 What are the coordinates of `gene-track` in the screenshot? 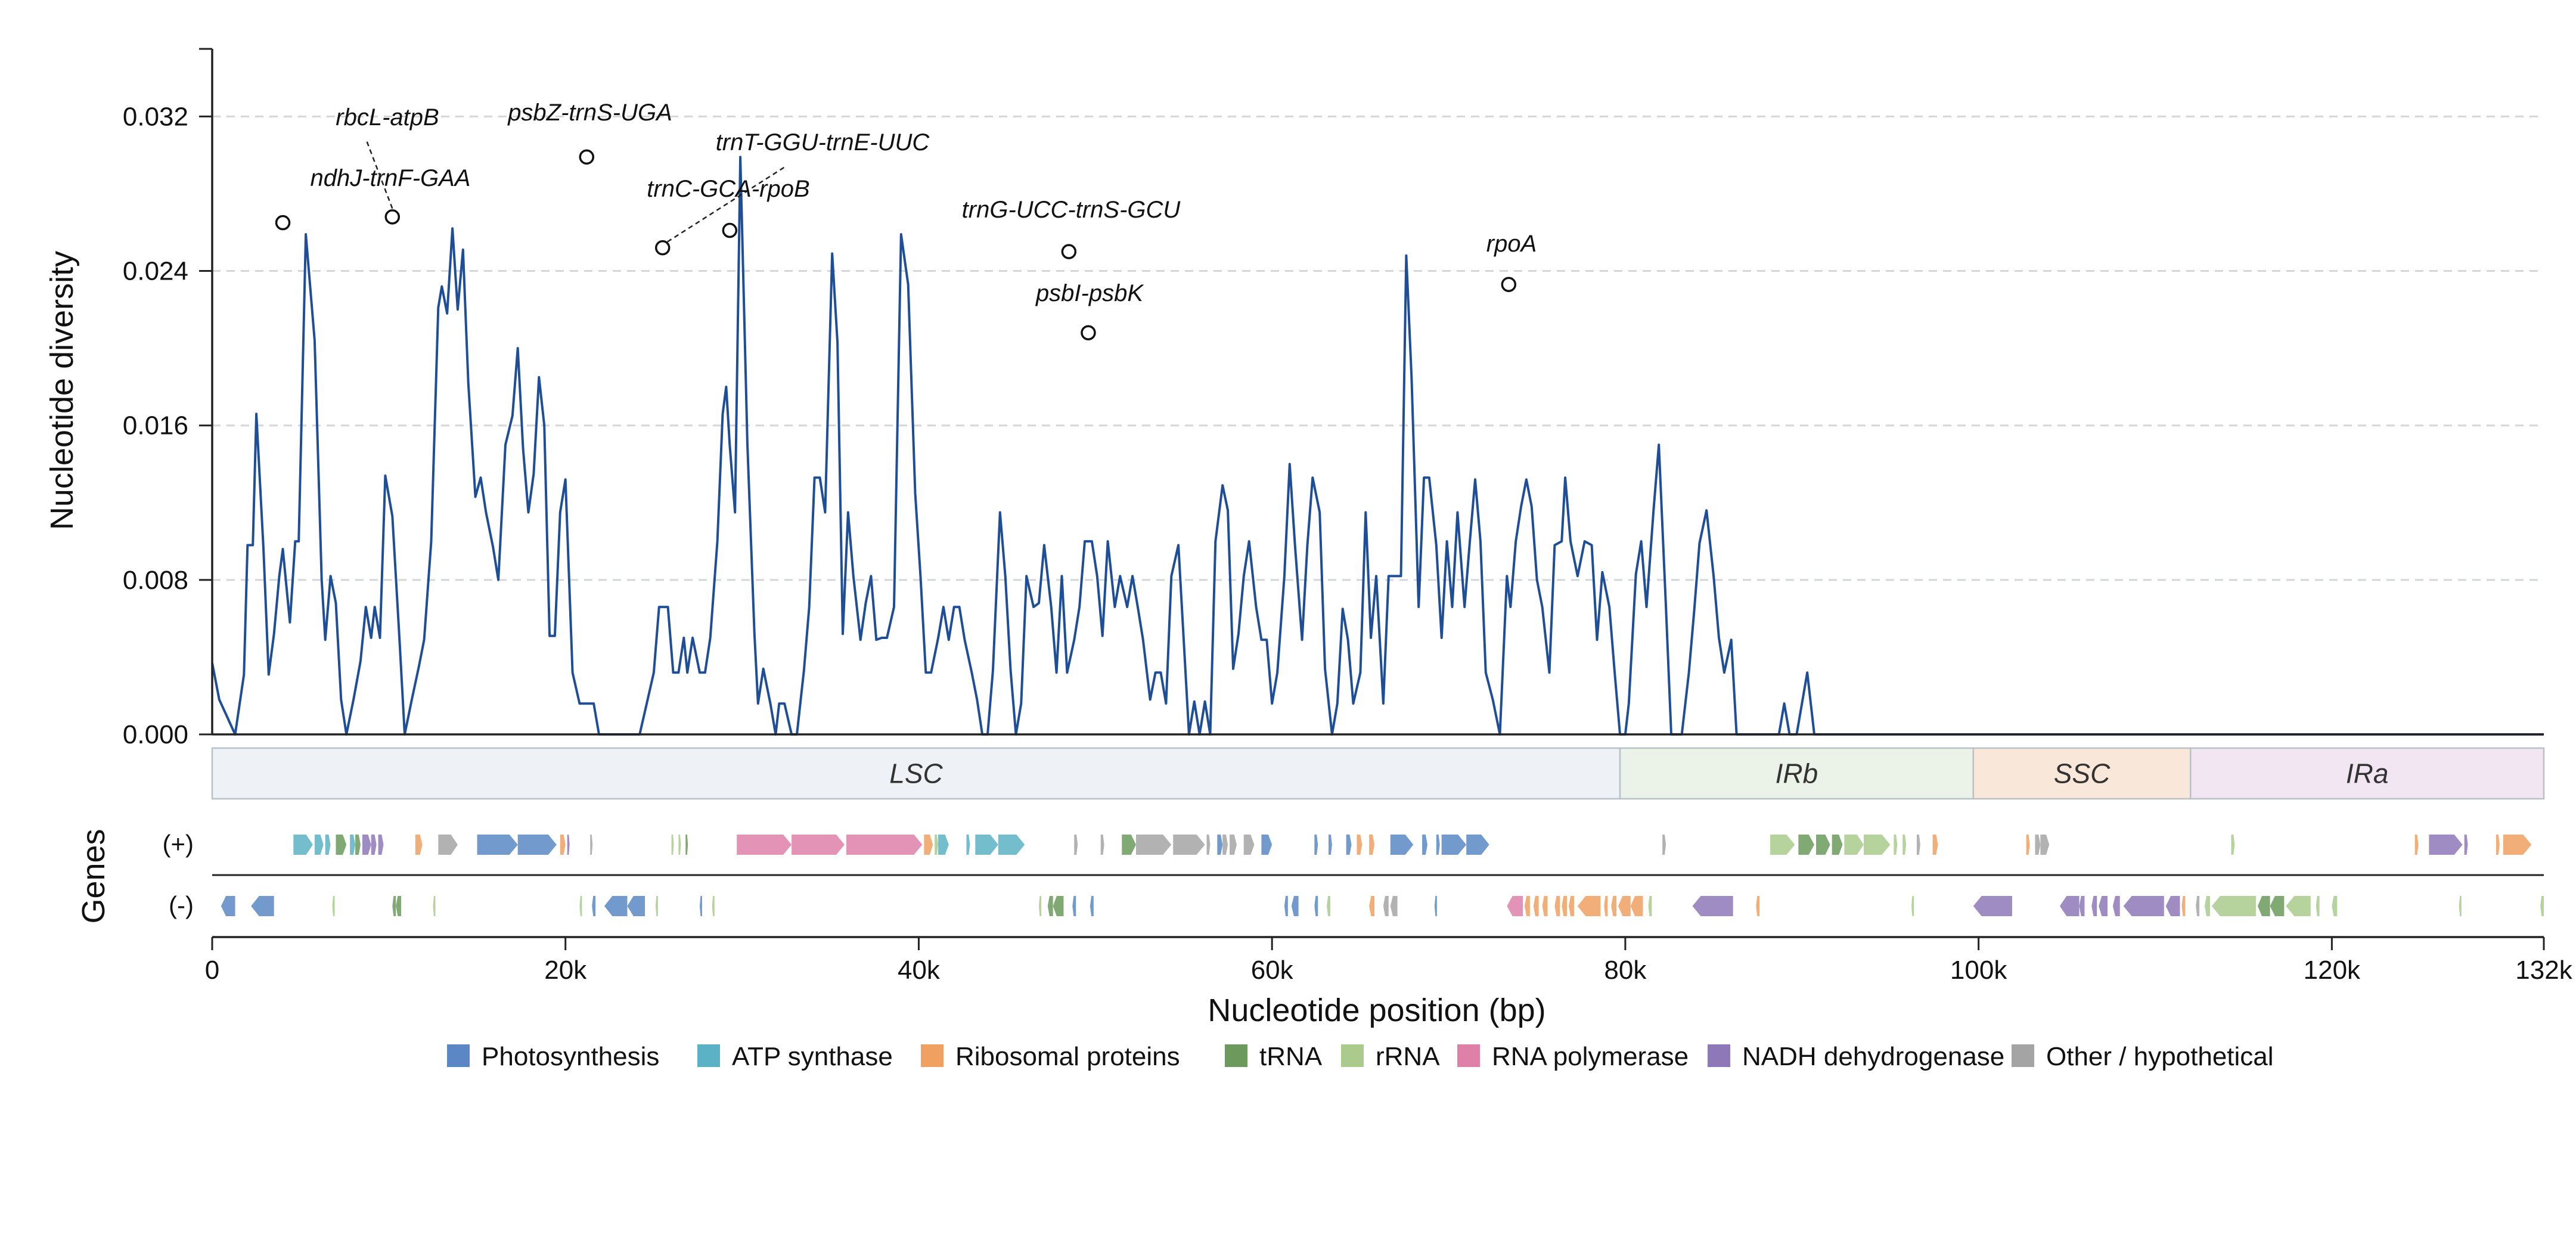 It's located at (1378, 875).